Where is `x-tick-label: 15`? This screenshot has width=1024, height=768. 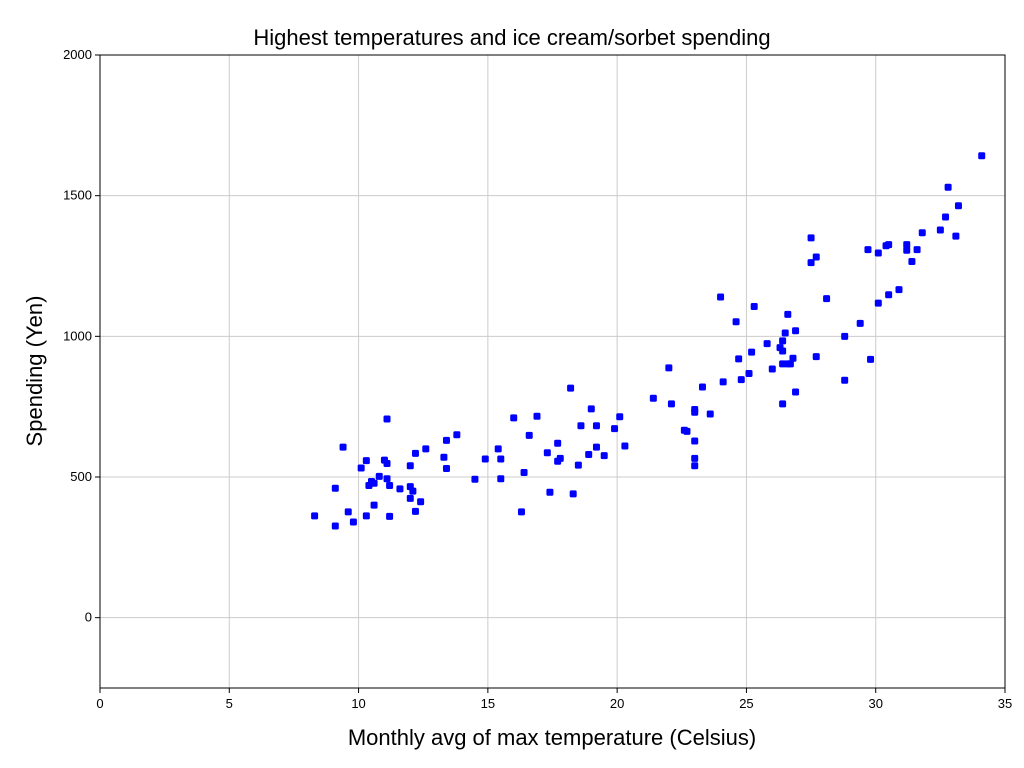
x-tick-label: 15 is located at coordinates (488, 703).